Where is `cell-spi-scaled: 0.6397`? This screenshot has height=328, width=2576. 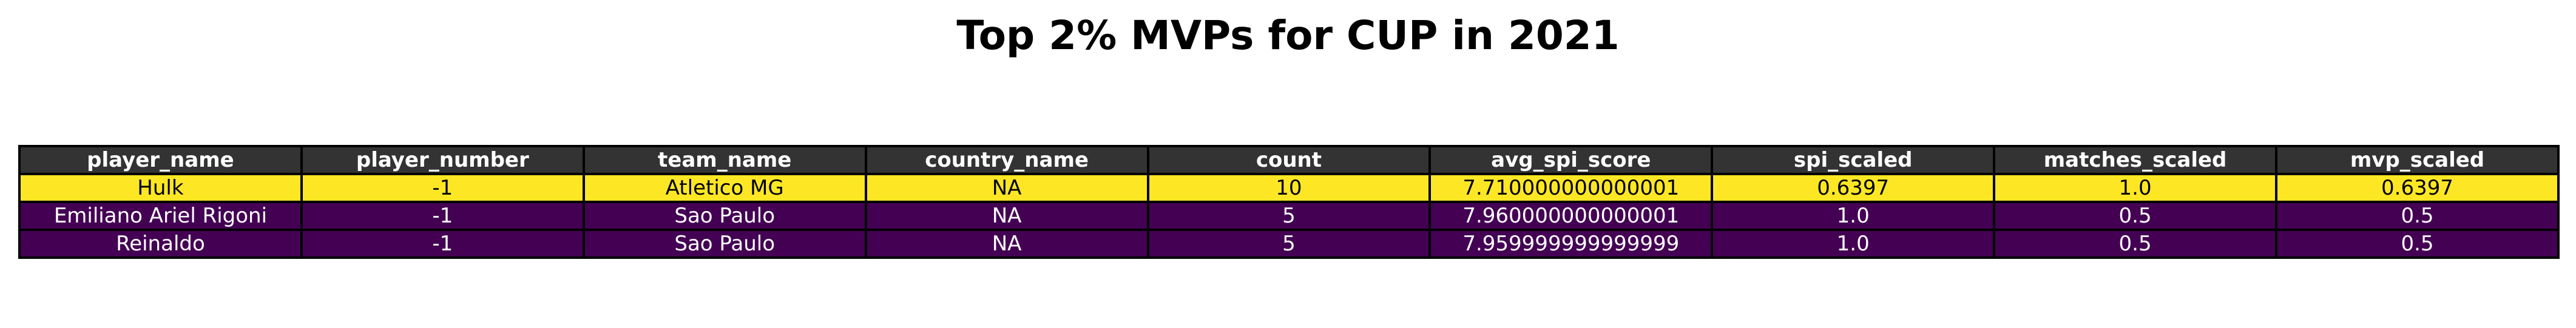 cell-spi-scaled: 0.6397 is located at coordinates (1853, 188).